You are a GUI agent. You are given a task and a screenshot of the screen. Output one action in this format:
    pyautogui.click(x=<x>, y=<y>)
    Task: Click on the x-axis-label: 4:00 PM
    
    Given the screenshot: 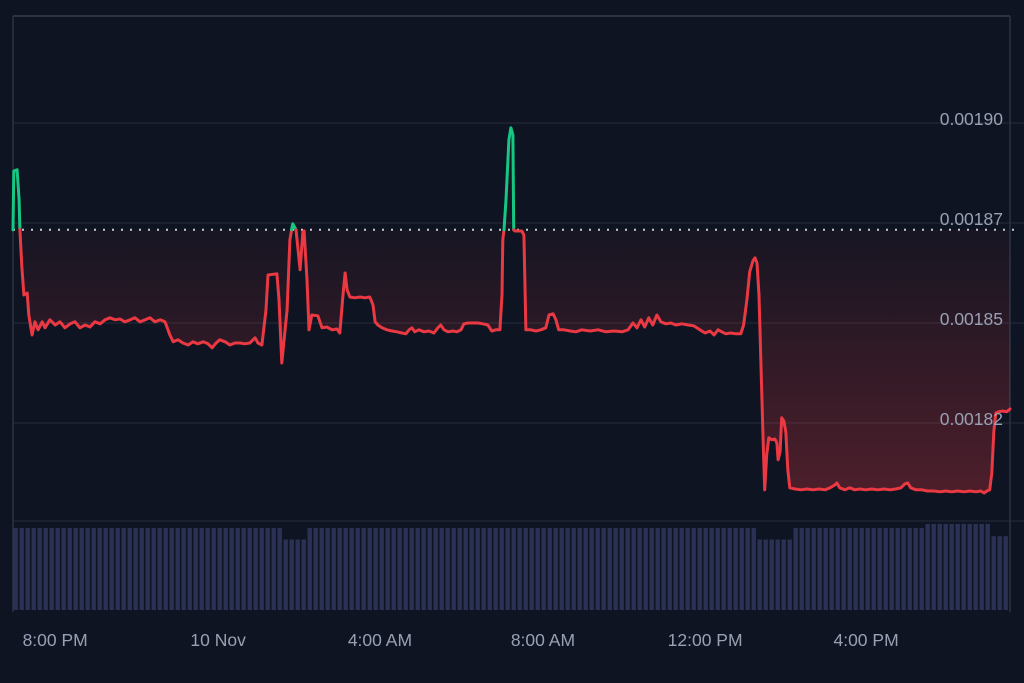 What is the action you would take?
    pyautogui.click(x=865, y=640)
    